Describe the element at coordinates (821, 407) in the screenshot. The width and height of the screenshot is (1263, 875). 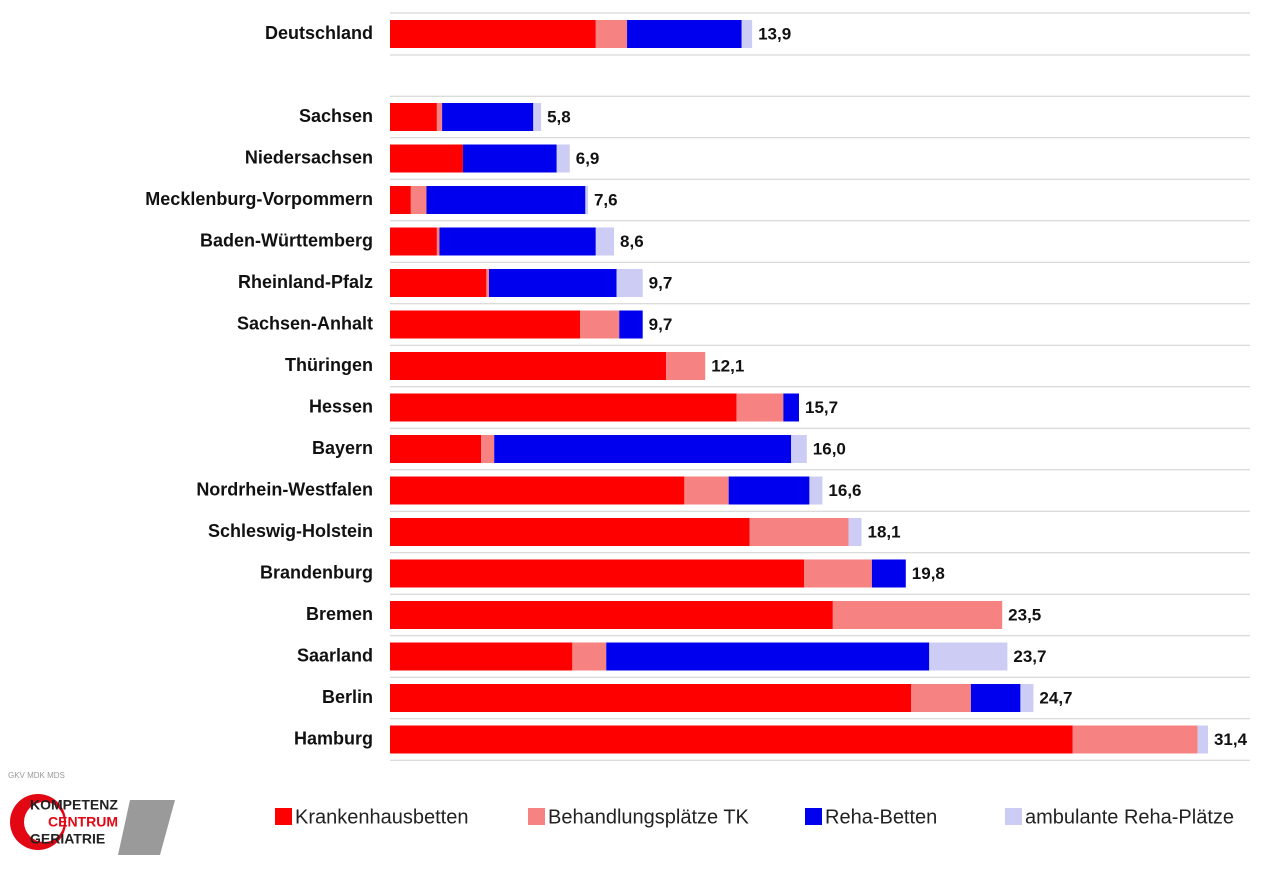
I see `total-label: 15,7` at that location.